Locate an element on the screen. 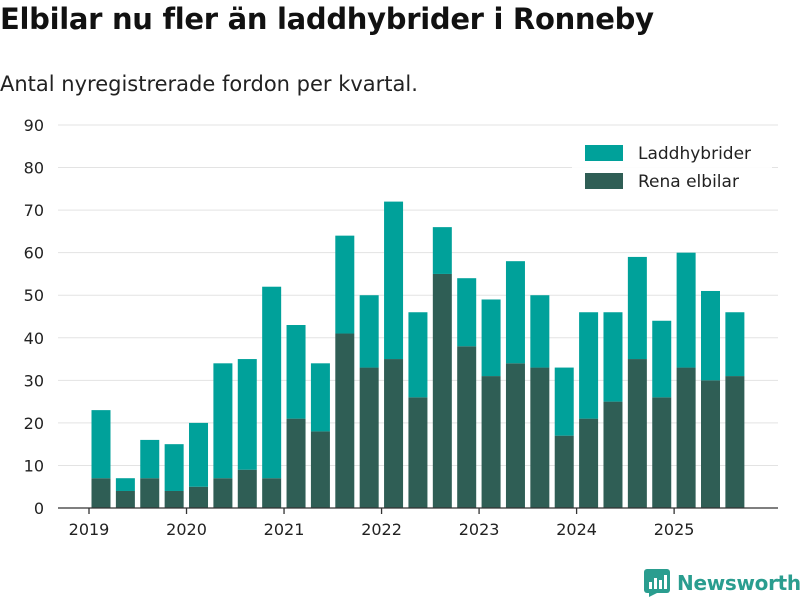  x-tick-label: 2020 is located at coordinates (186, 529).